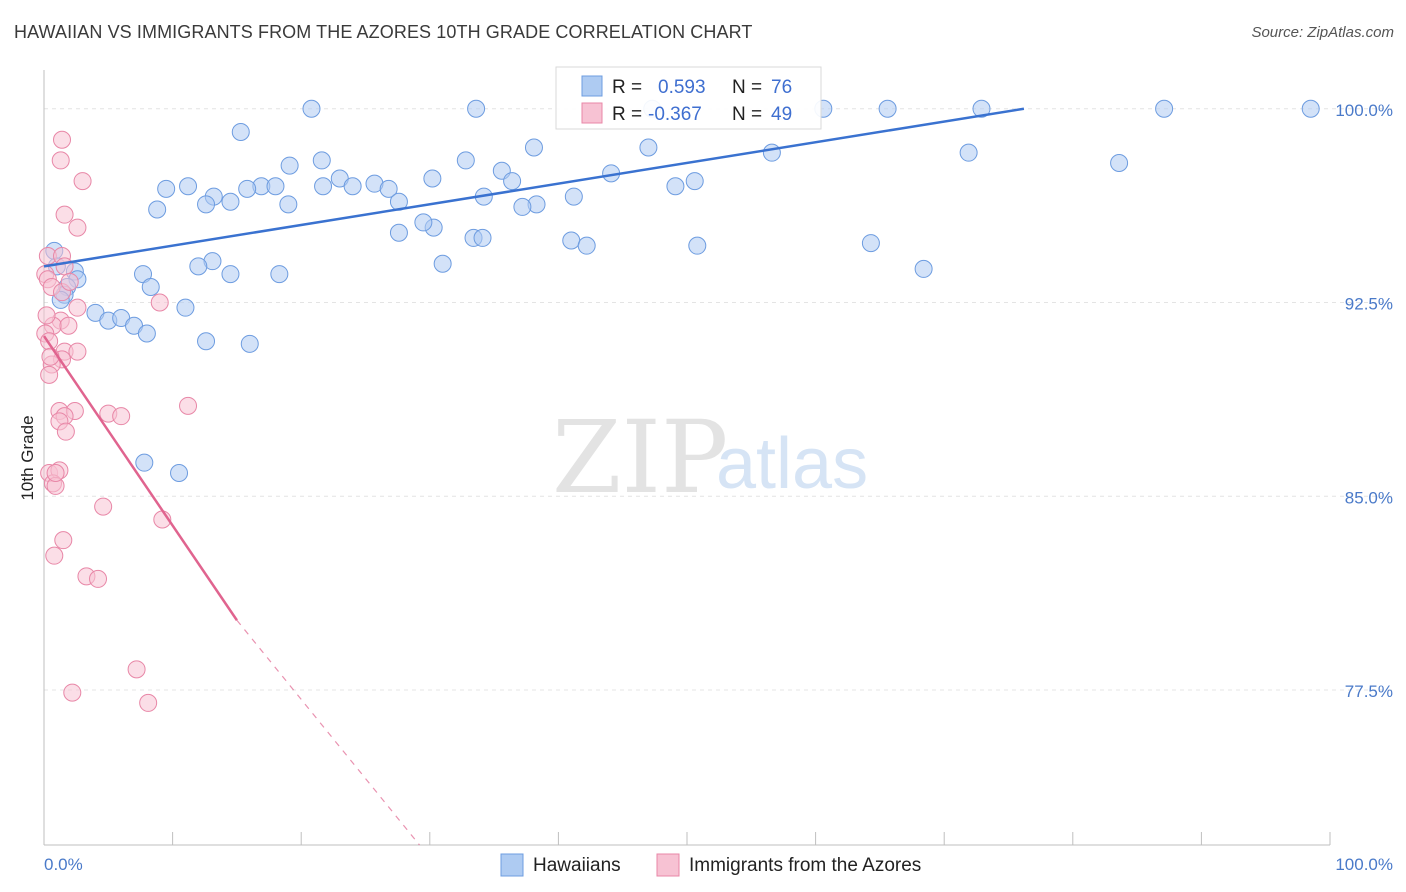  I want to click on bottom-legend-swatch-hawaiians, so click(512, 865).